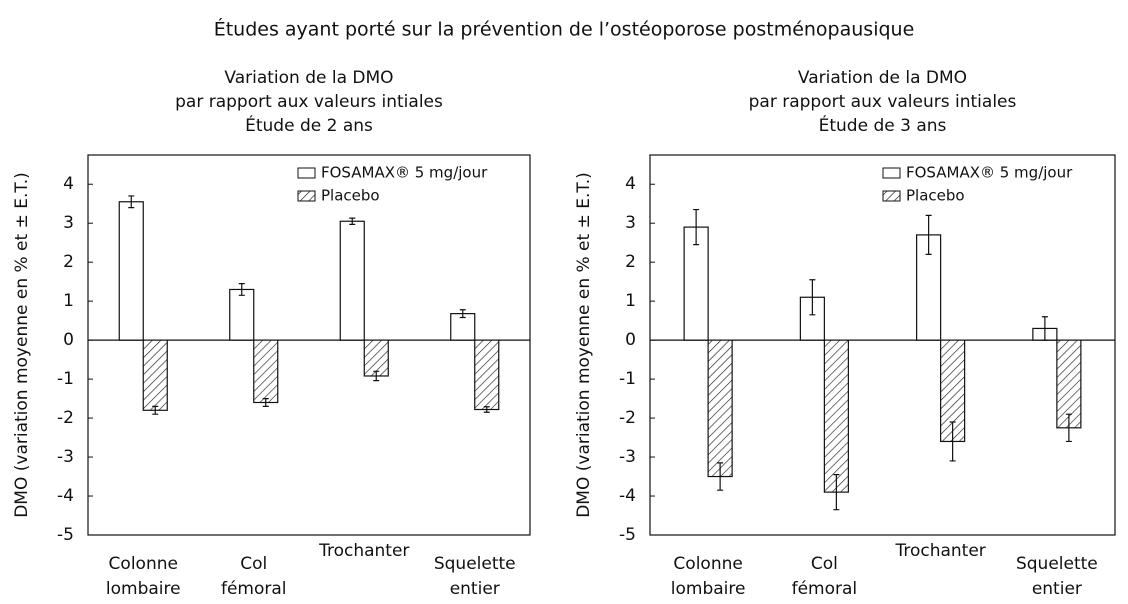 The height and width of the screenshot is (604, 1128). I want to click on chart-title: Étude de 3 ans, so click(883, 125).